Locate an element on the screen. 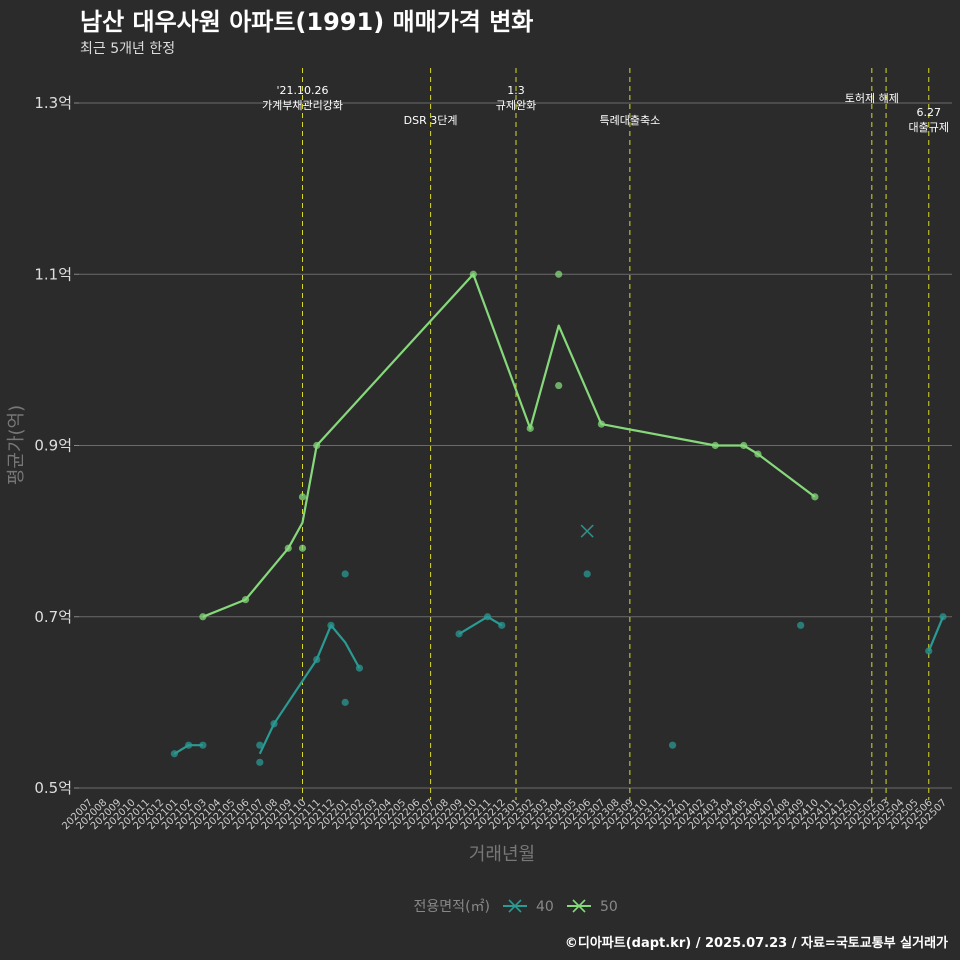  event-label: 6.27 is located at coordinates (929, 112).